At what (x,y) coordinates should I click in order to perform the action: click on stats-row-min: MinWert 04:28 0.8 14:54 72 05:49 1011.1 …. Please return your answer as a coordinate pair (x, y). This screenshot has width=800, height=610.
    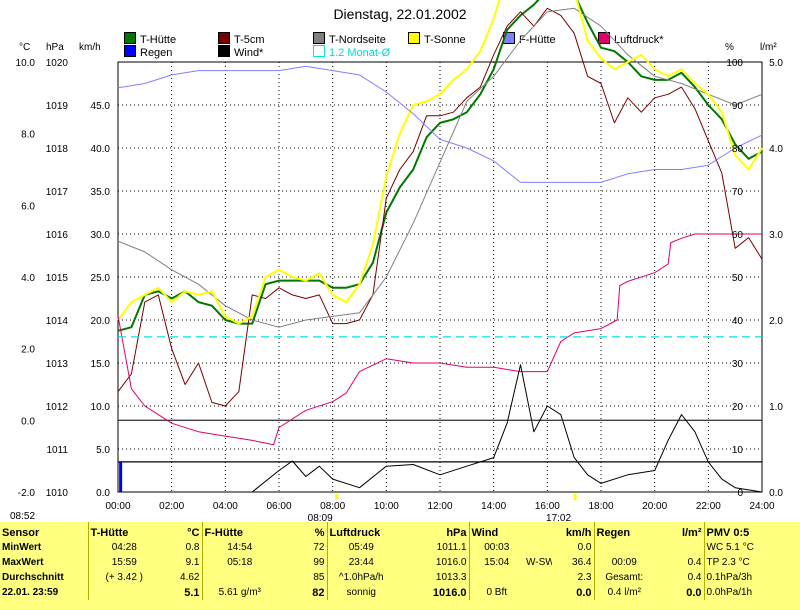
    Looking at the image, I should click on (400, 547).